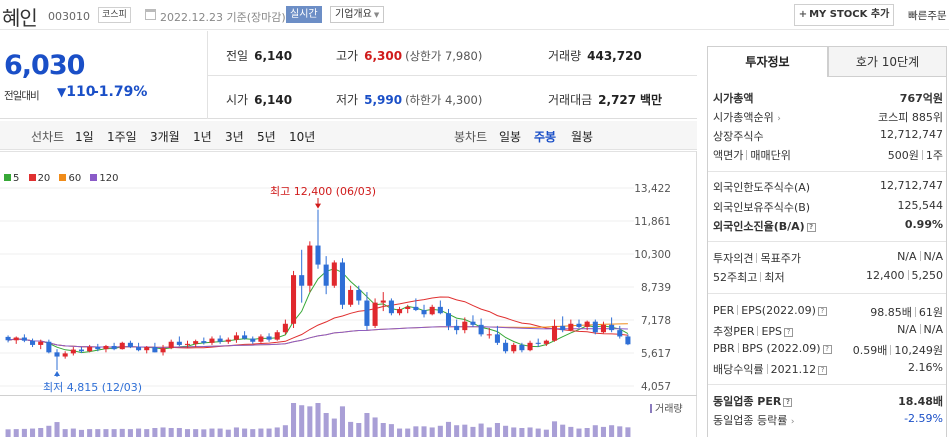  What do you see at coordinates (122, 137) in the screenshot?
I see `period-1w: 1주일` at bounding box center [122, 137].